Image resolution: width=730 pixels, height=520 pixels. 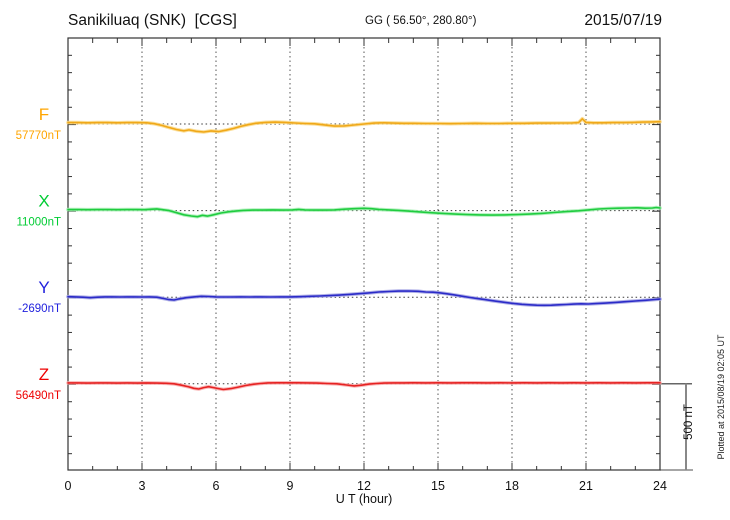 What do you see at coordinates (364, 125) in the screenshot?
I see `trace-F` at bounding box center [364, 125].